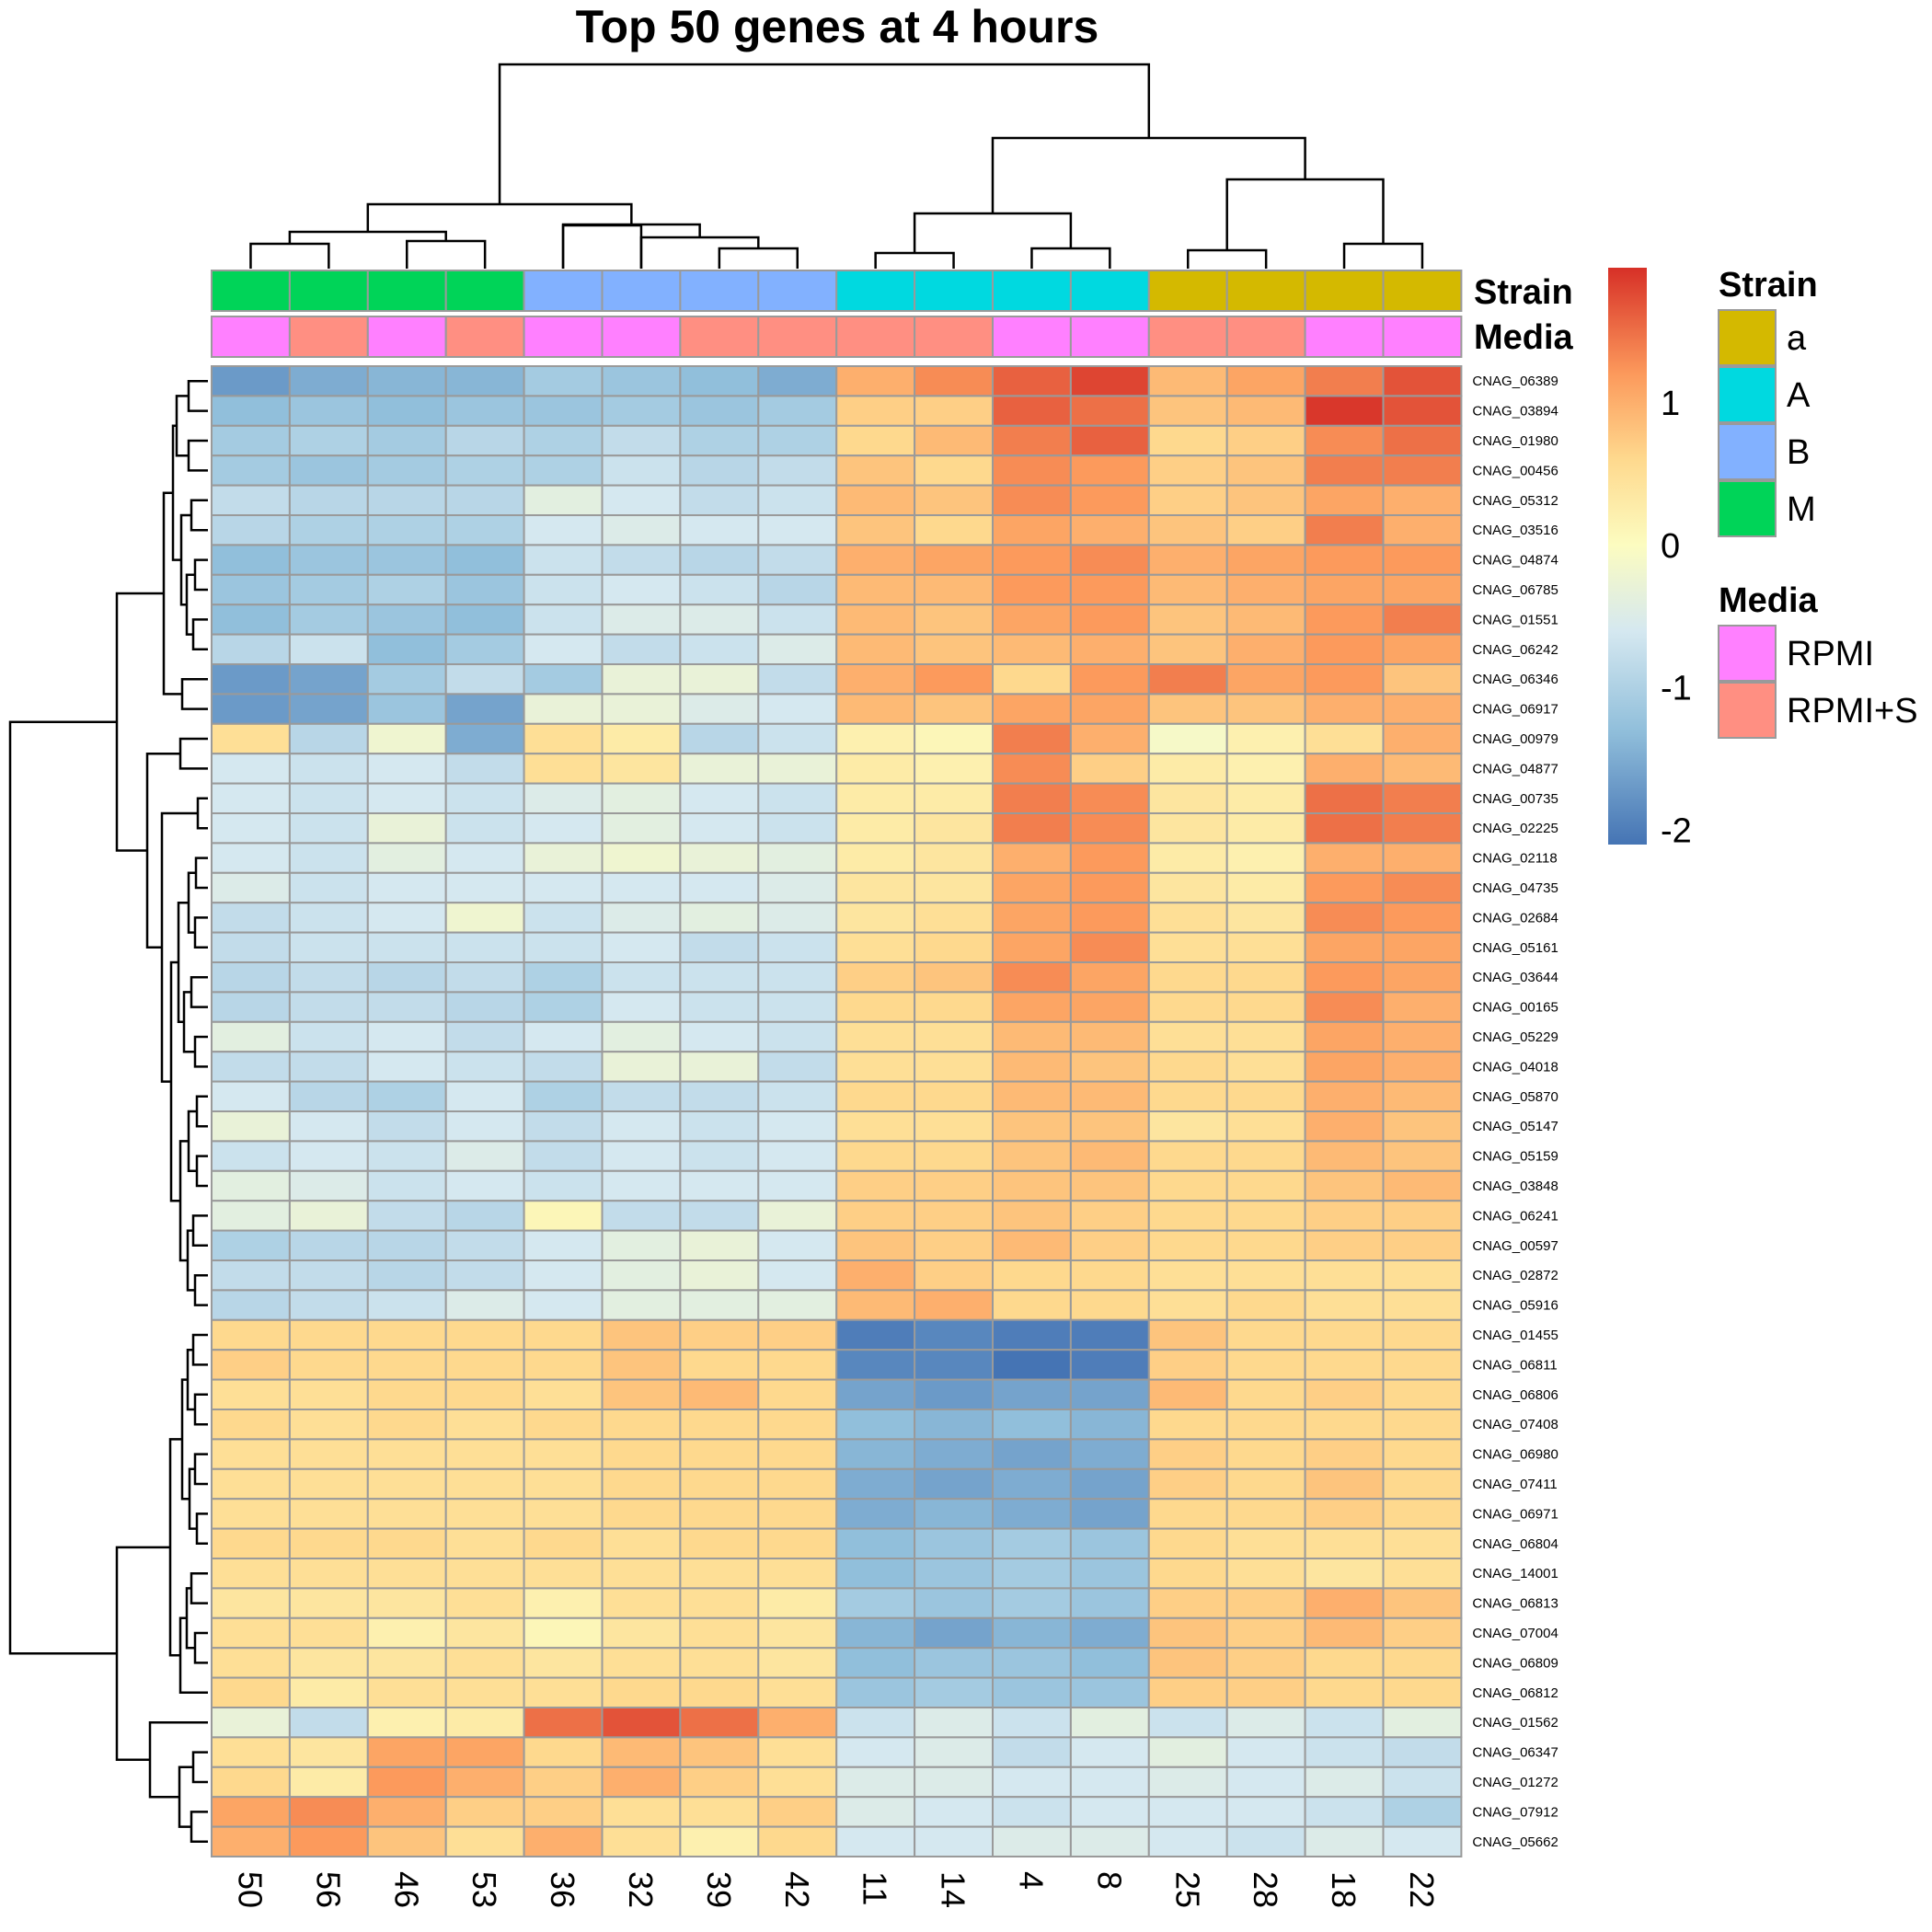 The width and height of the screenshot is (1932, 1932). What do you see at coordinates (1515, 888) in the screenshot?
I see `row-label: CNAG_04735` at bounding box center [1515, 888].